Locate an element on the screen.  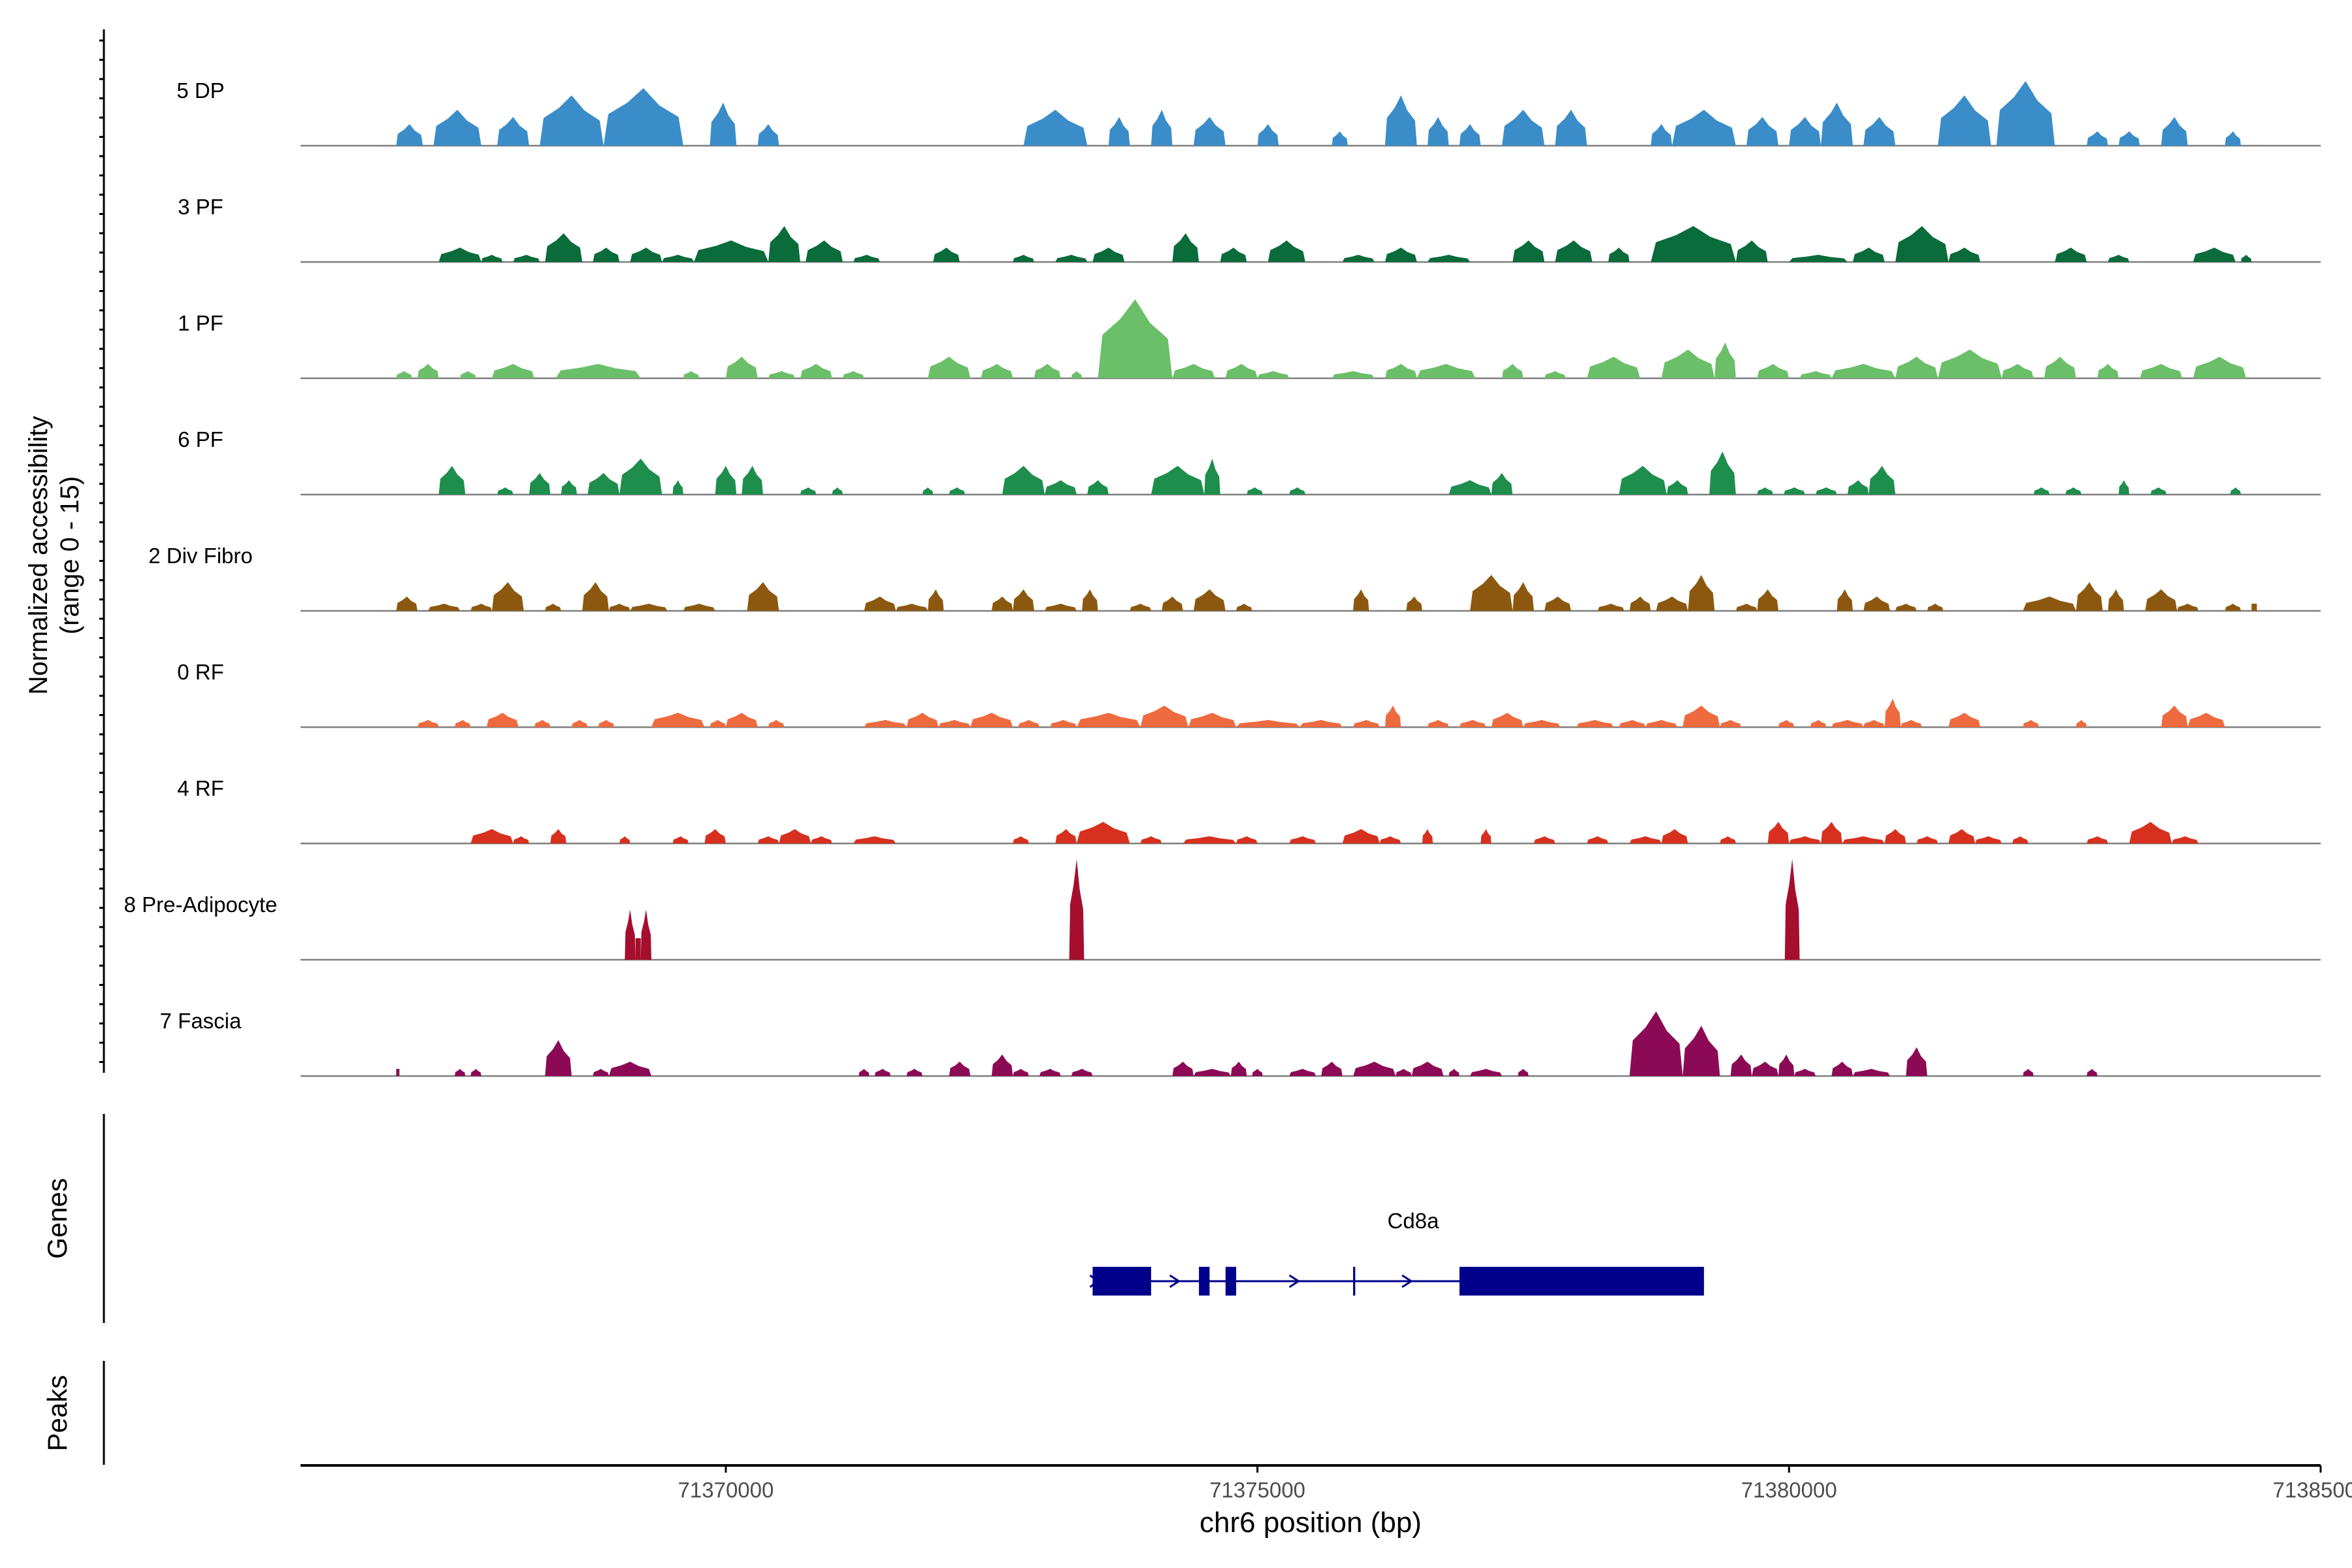
track-label: 2 Div Fibro is located at coordinates (200, 556).